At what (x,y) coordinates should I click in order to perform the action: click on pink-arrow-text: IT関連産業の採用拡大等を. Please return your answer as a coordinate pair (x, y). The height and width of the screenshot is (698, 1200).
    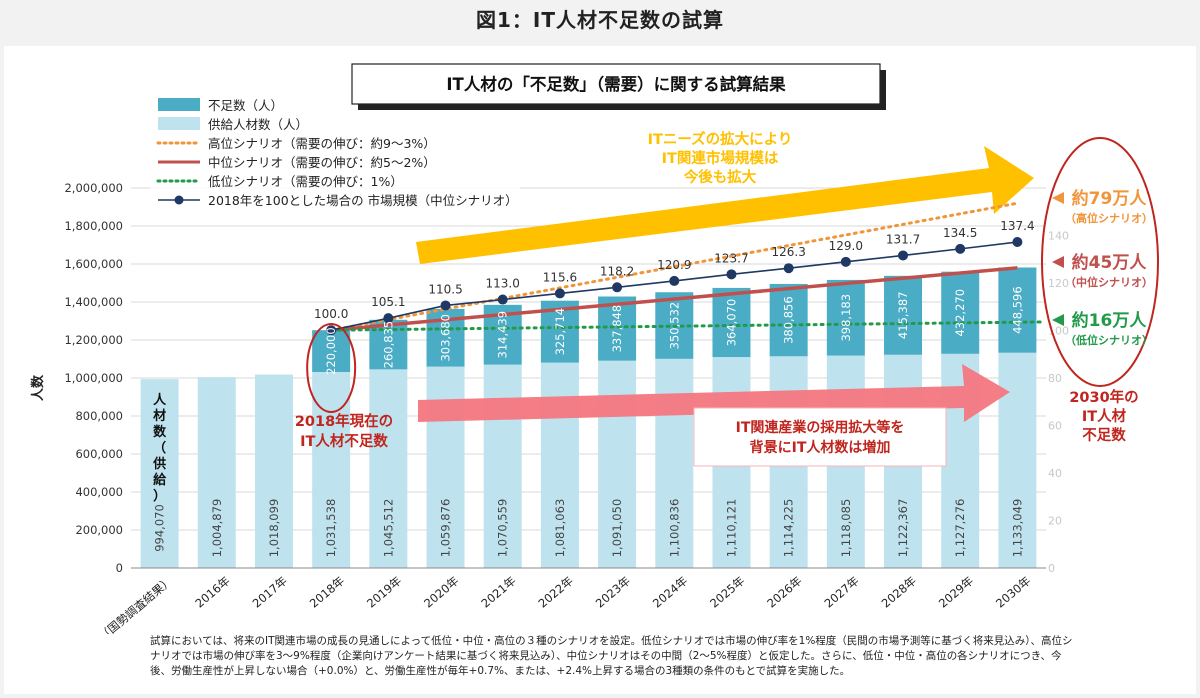
    Looking at the image, I should click on (820, 427).